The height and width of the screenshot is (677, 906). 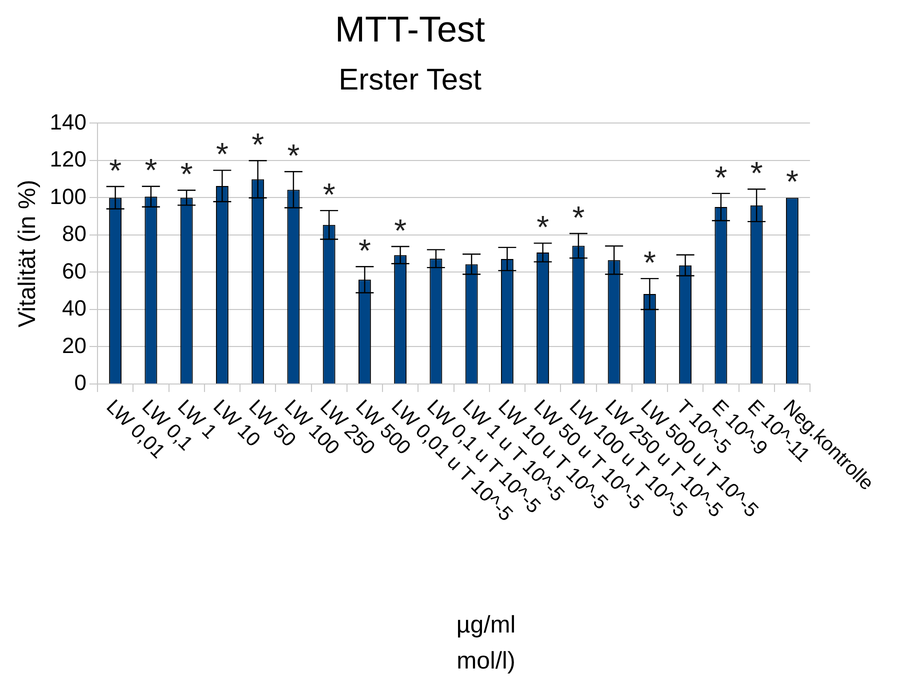 What do you see at coordinates (68, 159) in the screenshot?
I see `y-tick-label: 120` at bounding box center [68, 159].